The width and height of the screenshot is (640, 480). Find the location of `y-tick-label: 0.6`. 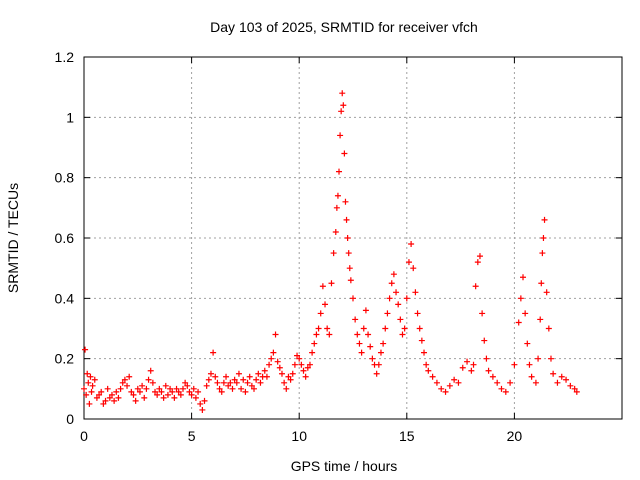

y-tick-label: 0.6 is located at coordinates (65, 238).